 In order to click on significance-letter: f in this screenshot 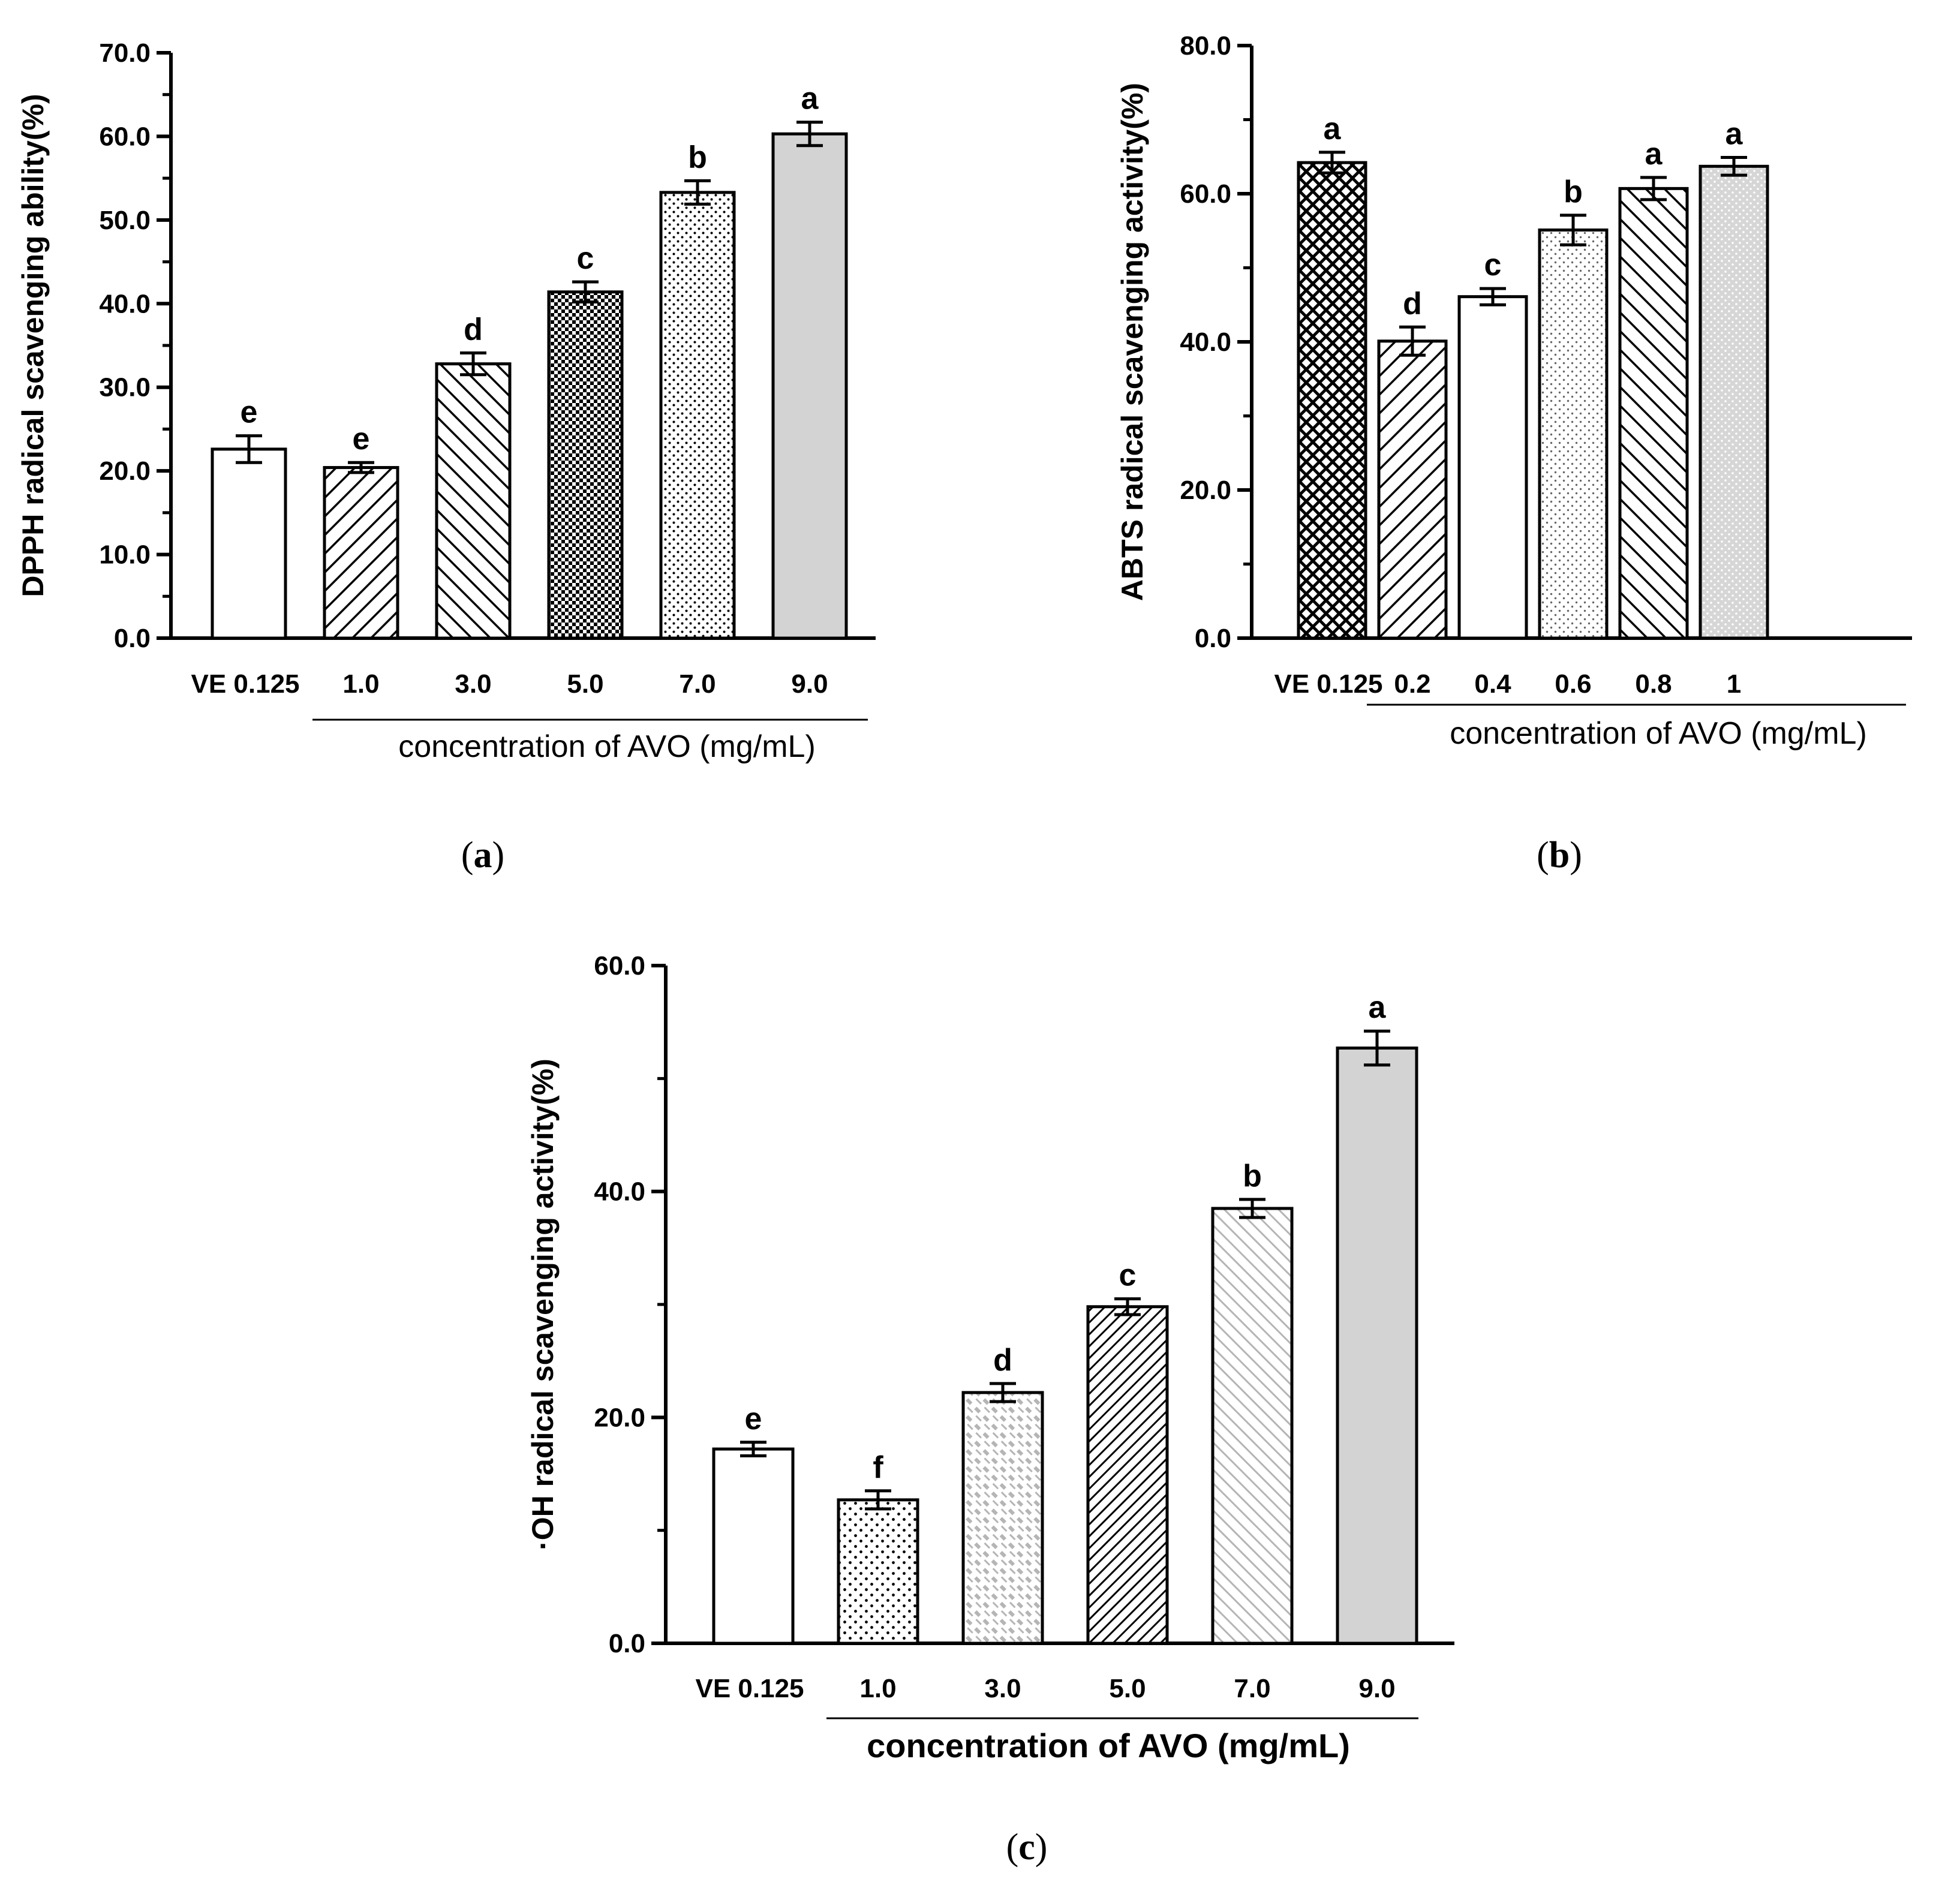, I will do `click(878, 1468)`.